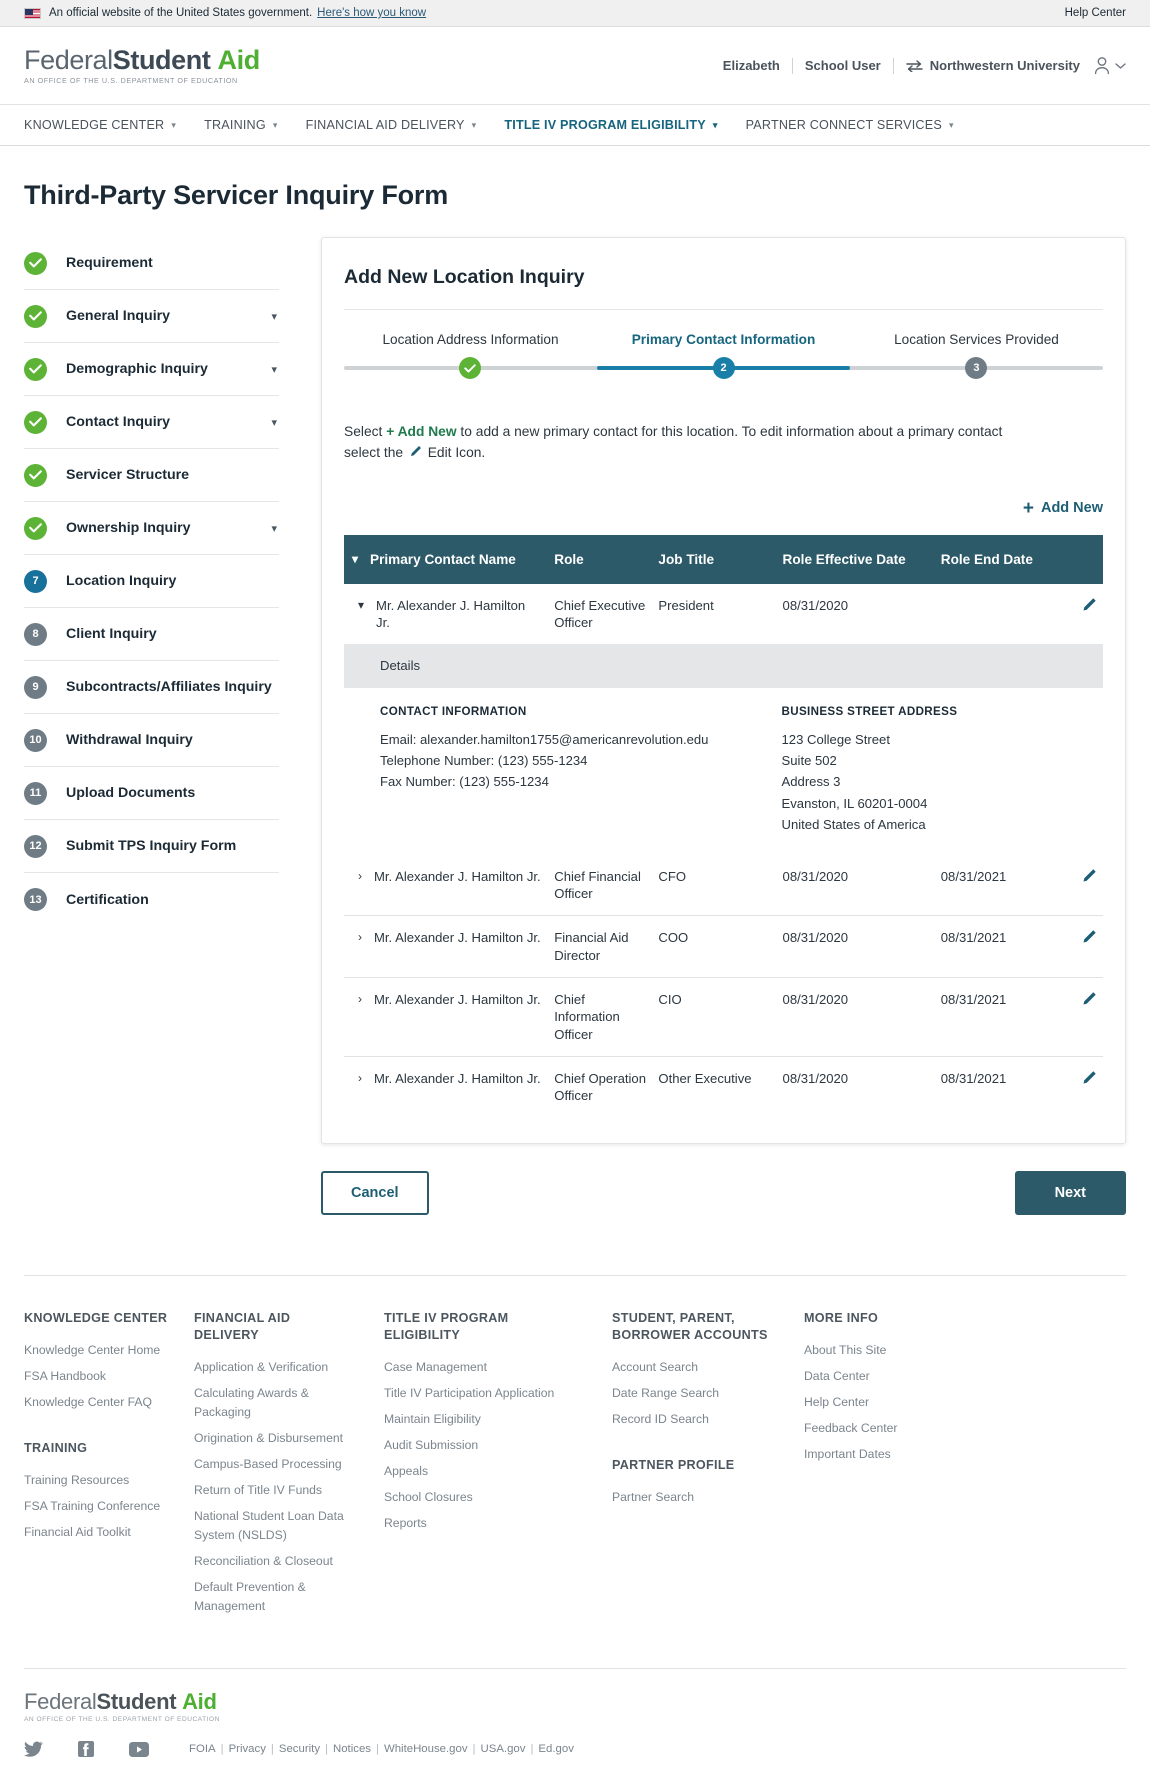 This screenshot has height=1779, width=1150. I want to click on footer-link: Application & Verification, so click(261, 1367).